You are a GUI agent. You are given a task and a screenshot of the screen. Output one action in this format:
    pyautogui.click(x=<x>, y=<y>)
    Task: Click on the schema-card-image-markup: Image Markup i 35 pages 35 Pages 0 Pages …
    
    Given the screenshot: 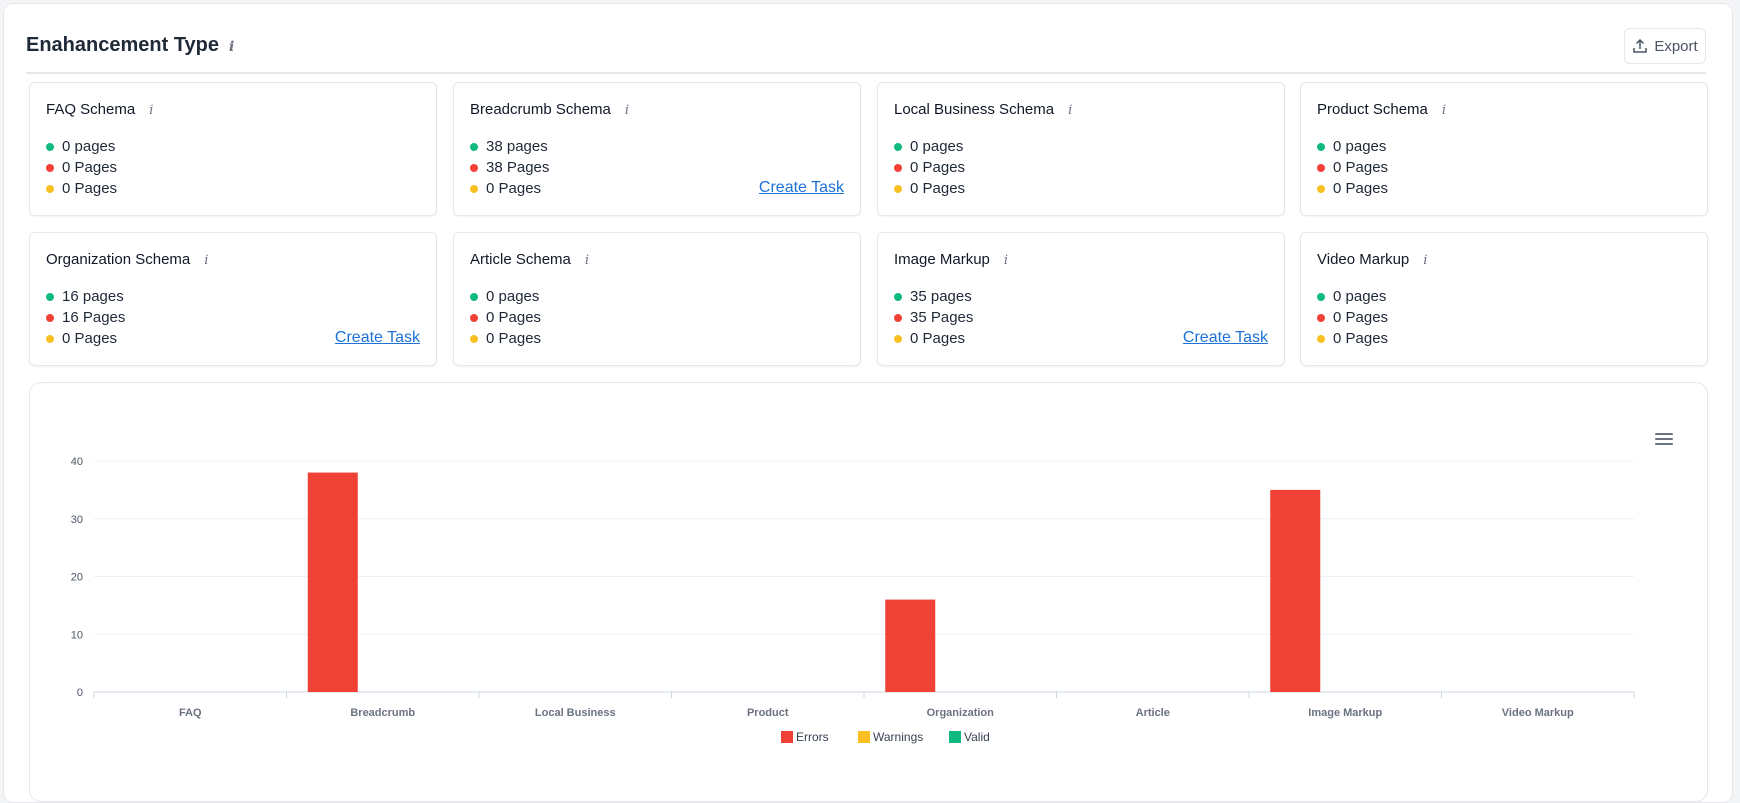 What is the action you would take?
    pyautogui.click(x=1081, y=299)
    